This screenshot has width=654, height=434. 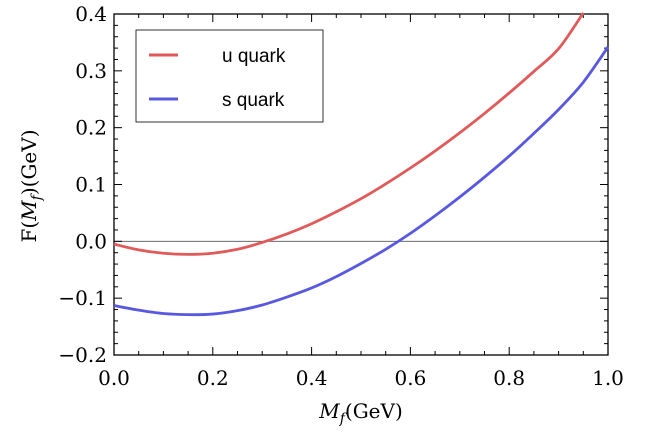 I want to click on x-tick-label: 0.6, so click(x=410, y=378).